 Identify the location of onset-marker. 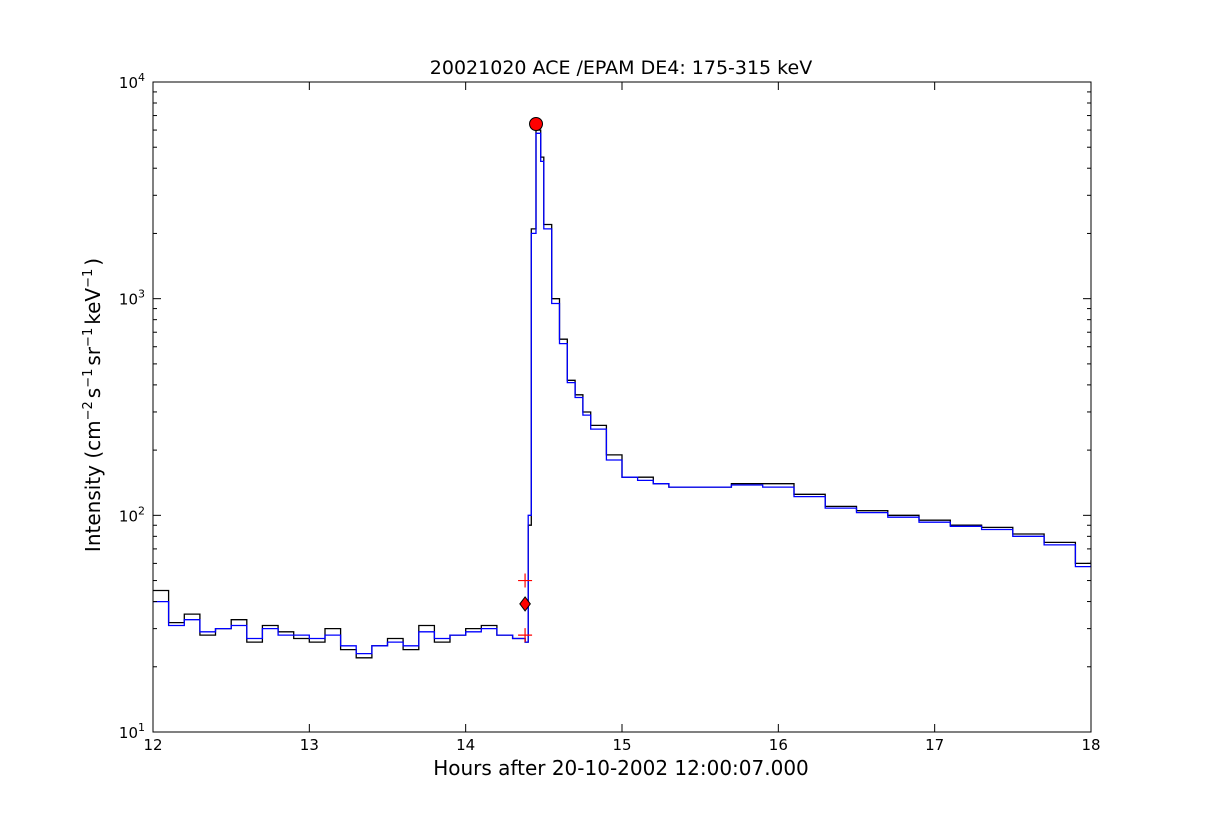
(525, 604).